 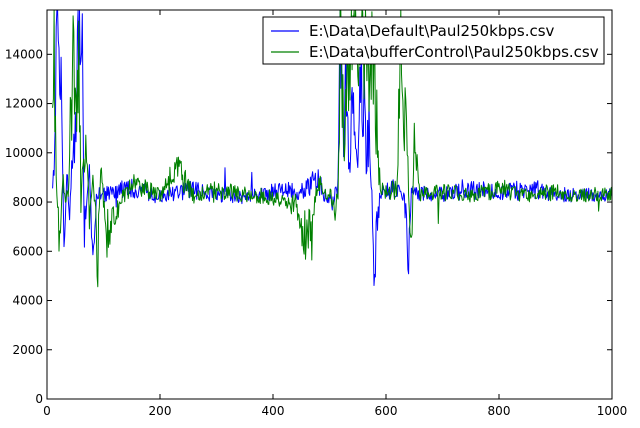 I want to click on y-tick-label: 0, so click(x=39, y=399).